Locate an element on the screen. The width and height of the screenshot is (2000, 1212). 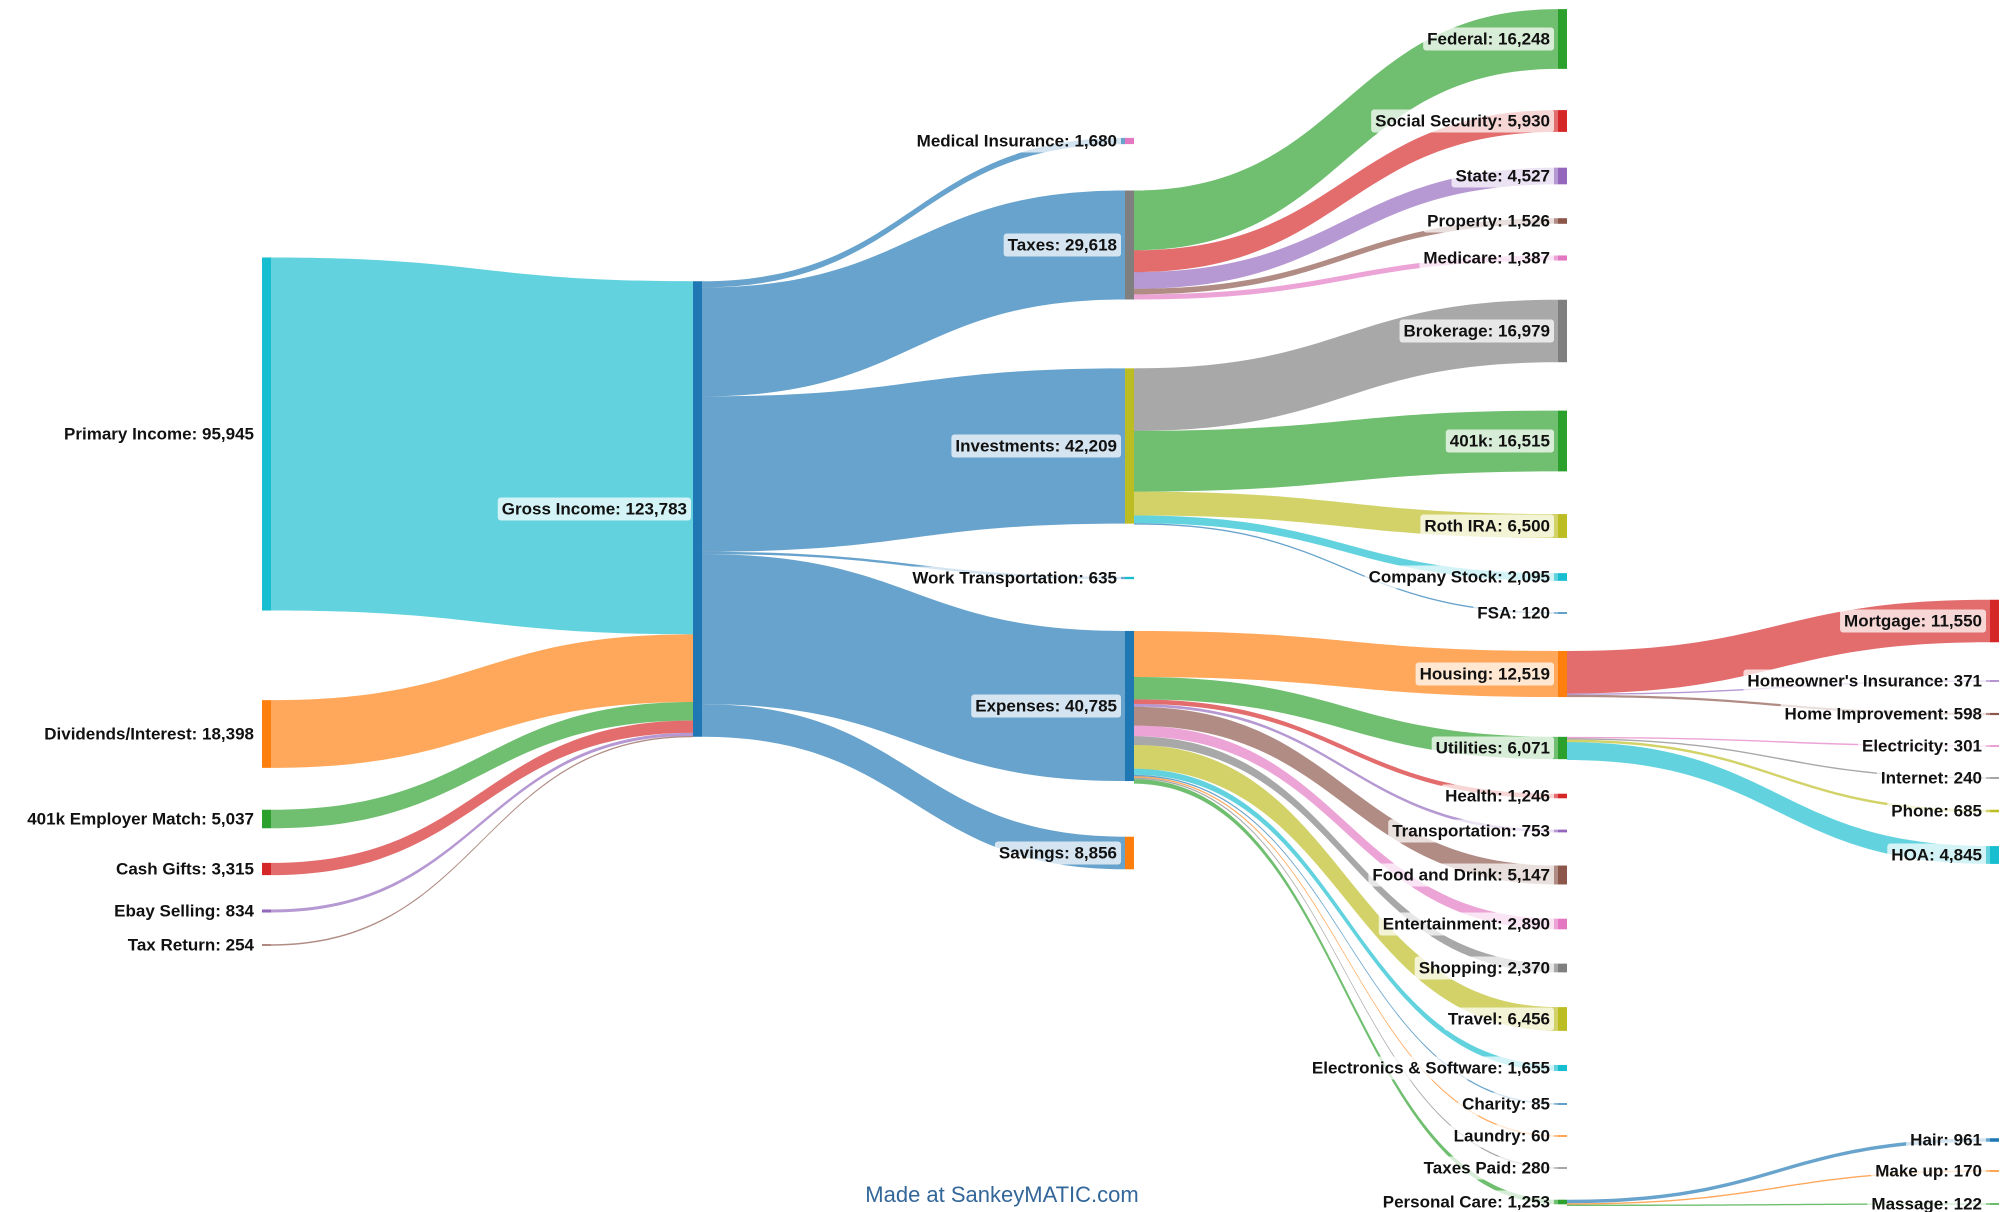
svg-text: Personal Care: 1,253 is located at coordinates (1466, 1202).